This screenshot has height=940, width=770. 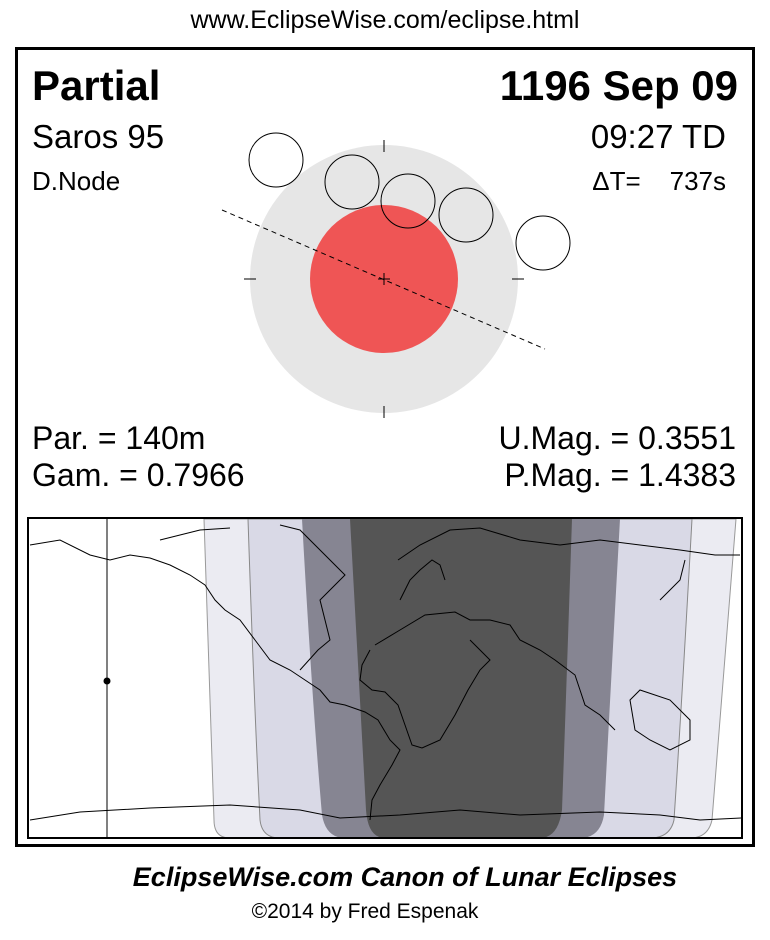 I want to click on gamma: Gam. = 0.7966, so click(x=138, y=475).